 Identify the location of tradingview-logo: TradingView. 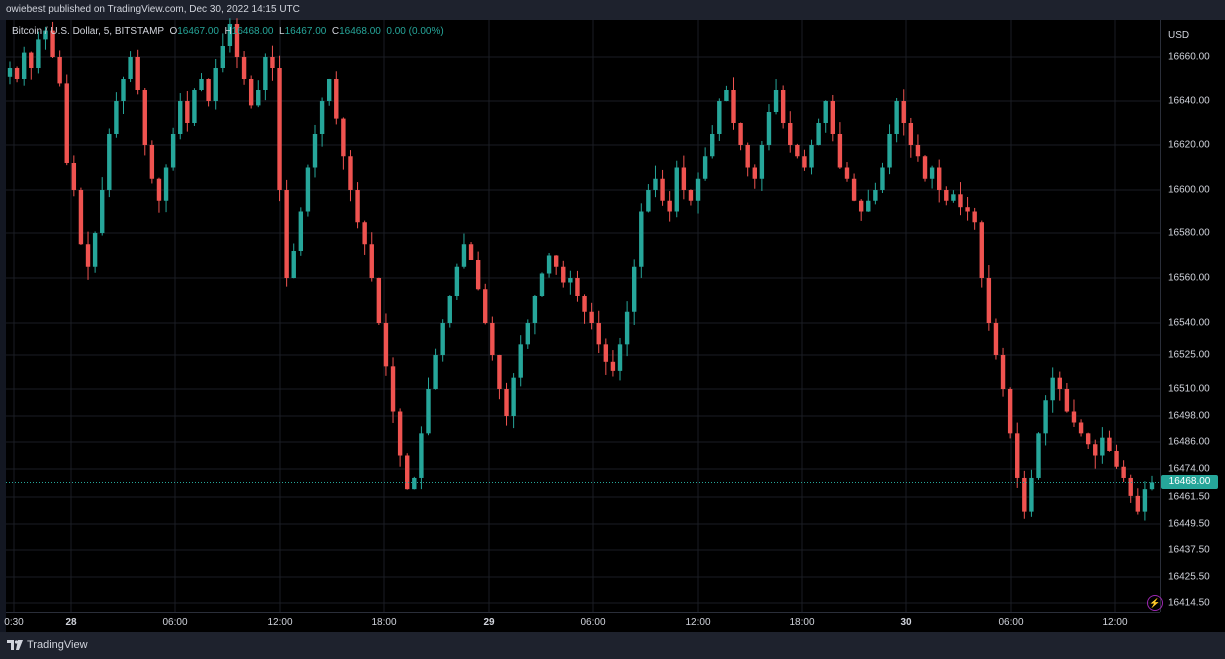
(47, 645).